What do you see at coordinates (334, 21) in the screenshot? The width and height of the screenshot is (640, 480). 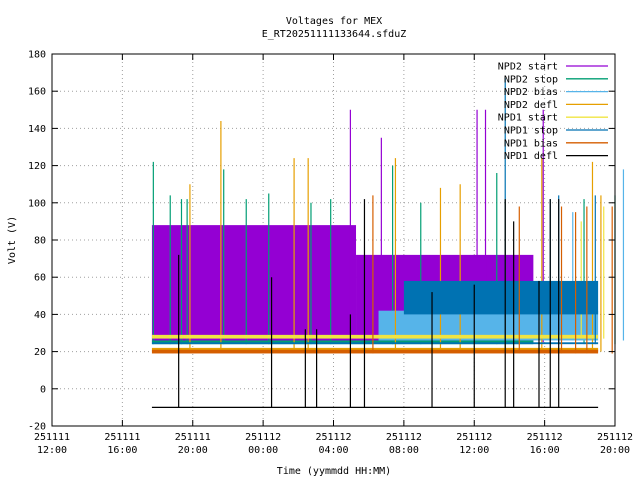 I see `chart-title: Voltages for MEX` at bounding box center [334, 21].